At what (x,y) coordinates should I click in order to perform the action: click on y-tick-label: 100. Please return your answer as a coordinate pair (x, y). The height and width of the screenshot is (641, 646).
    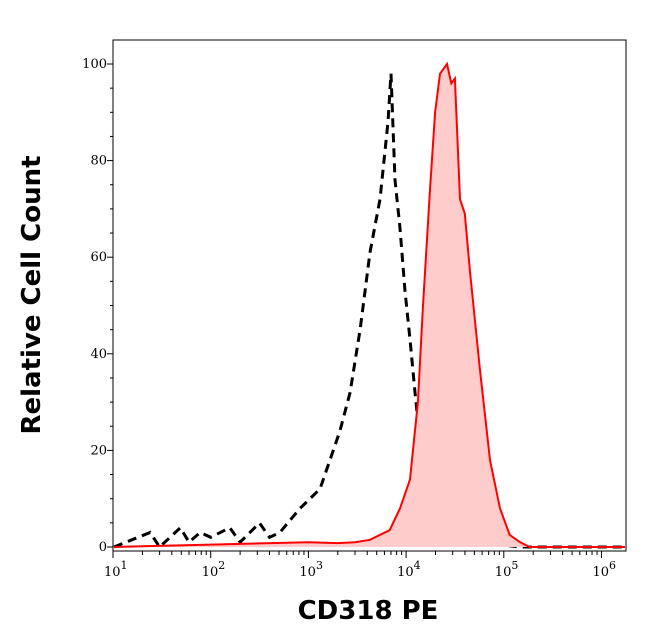
    Looking at the image, I should click on (94, 64).